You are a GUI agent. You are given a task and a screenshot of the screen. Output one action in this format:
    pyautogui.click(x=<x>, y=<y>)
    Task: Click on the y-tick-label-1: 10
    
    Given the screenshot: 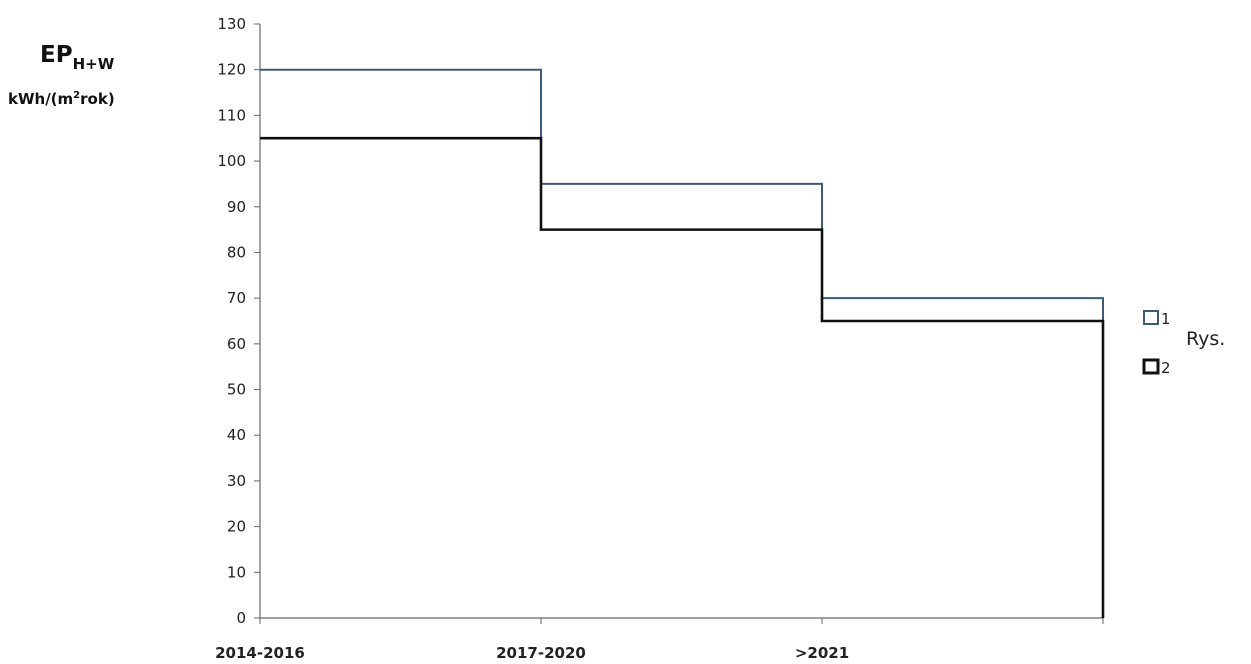 What is the action you would take?
    pyautogui.click(x=236, y=572)
    